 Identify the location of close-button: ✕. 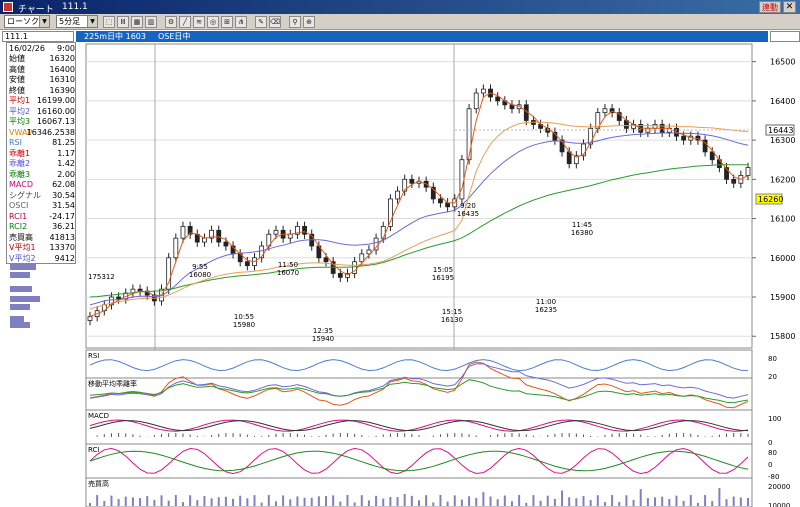
(789, 7).